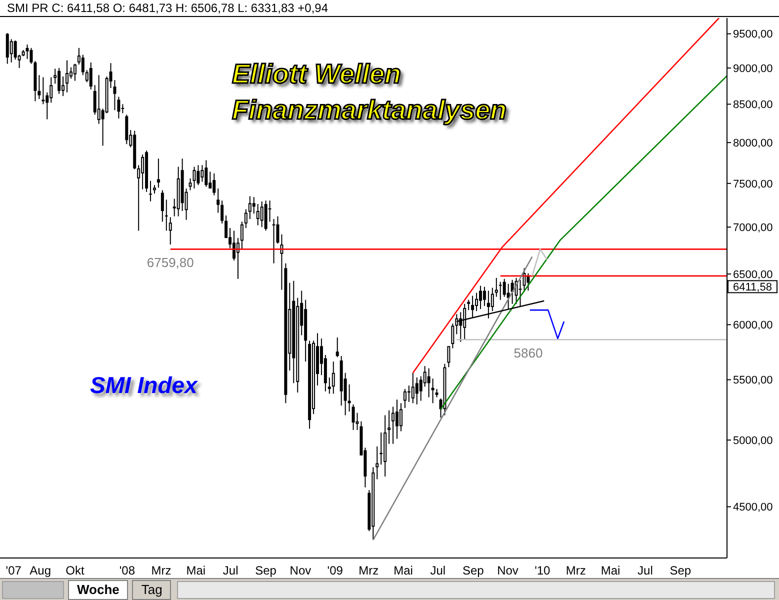 This screenshot has width=779, height=600. What do you see at coordinates (753, 274) in the screenshot?
I see `y-tick-label: 6500,00` at bounding box center [753, 274].